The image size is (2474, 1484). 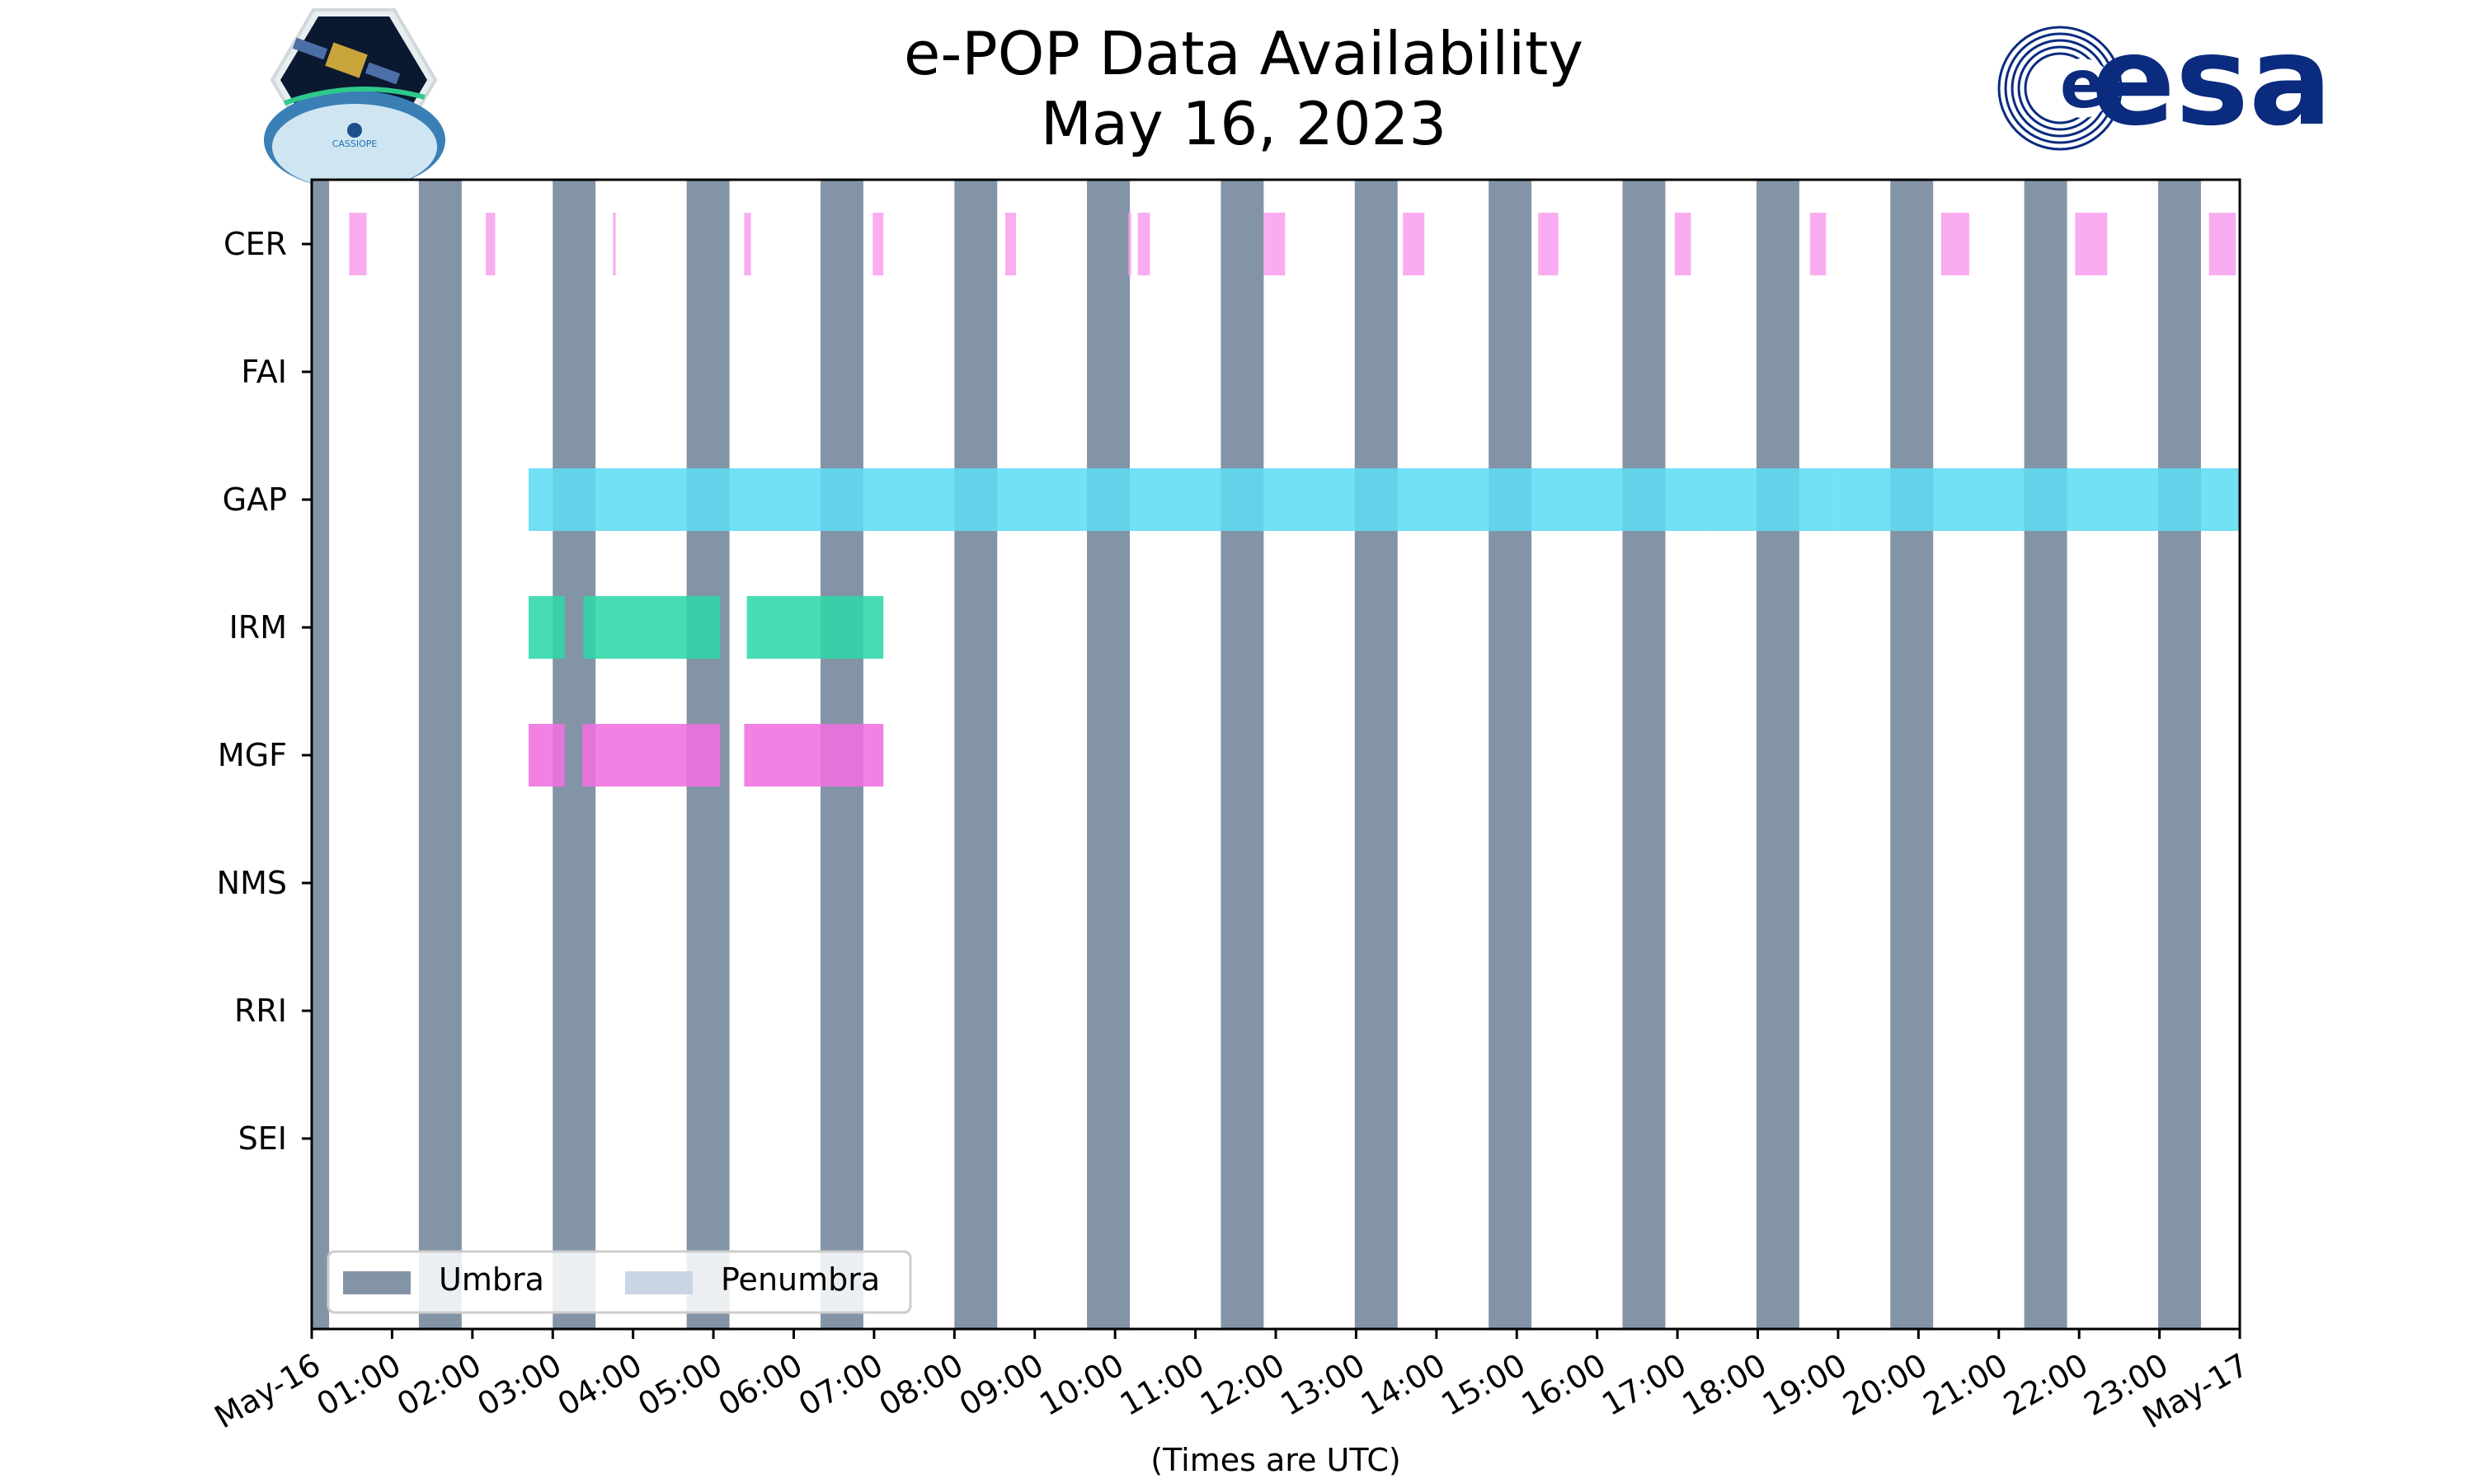 What do you see at coordinates (359, 1384) in the screenshot?
I see `x-tick-label: 01:00` at bounding box center [359, 1384].